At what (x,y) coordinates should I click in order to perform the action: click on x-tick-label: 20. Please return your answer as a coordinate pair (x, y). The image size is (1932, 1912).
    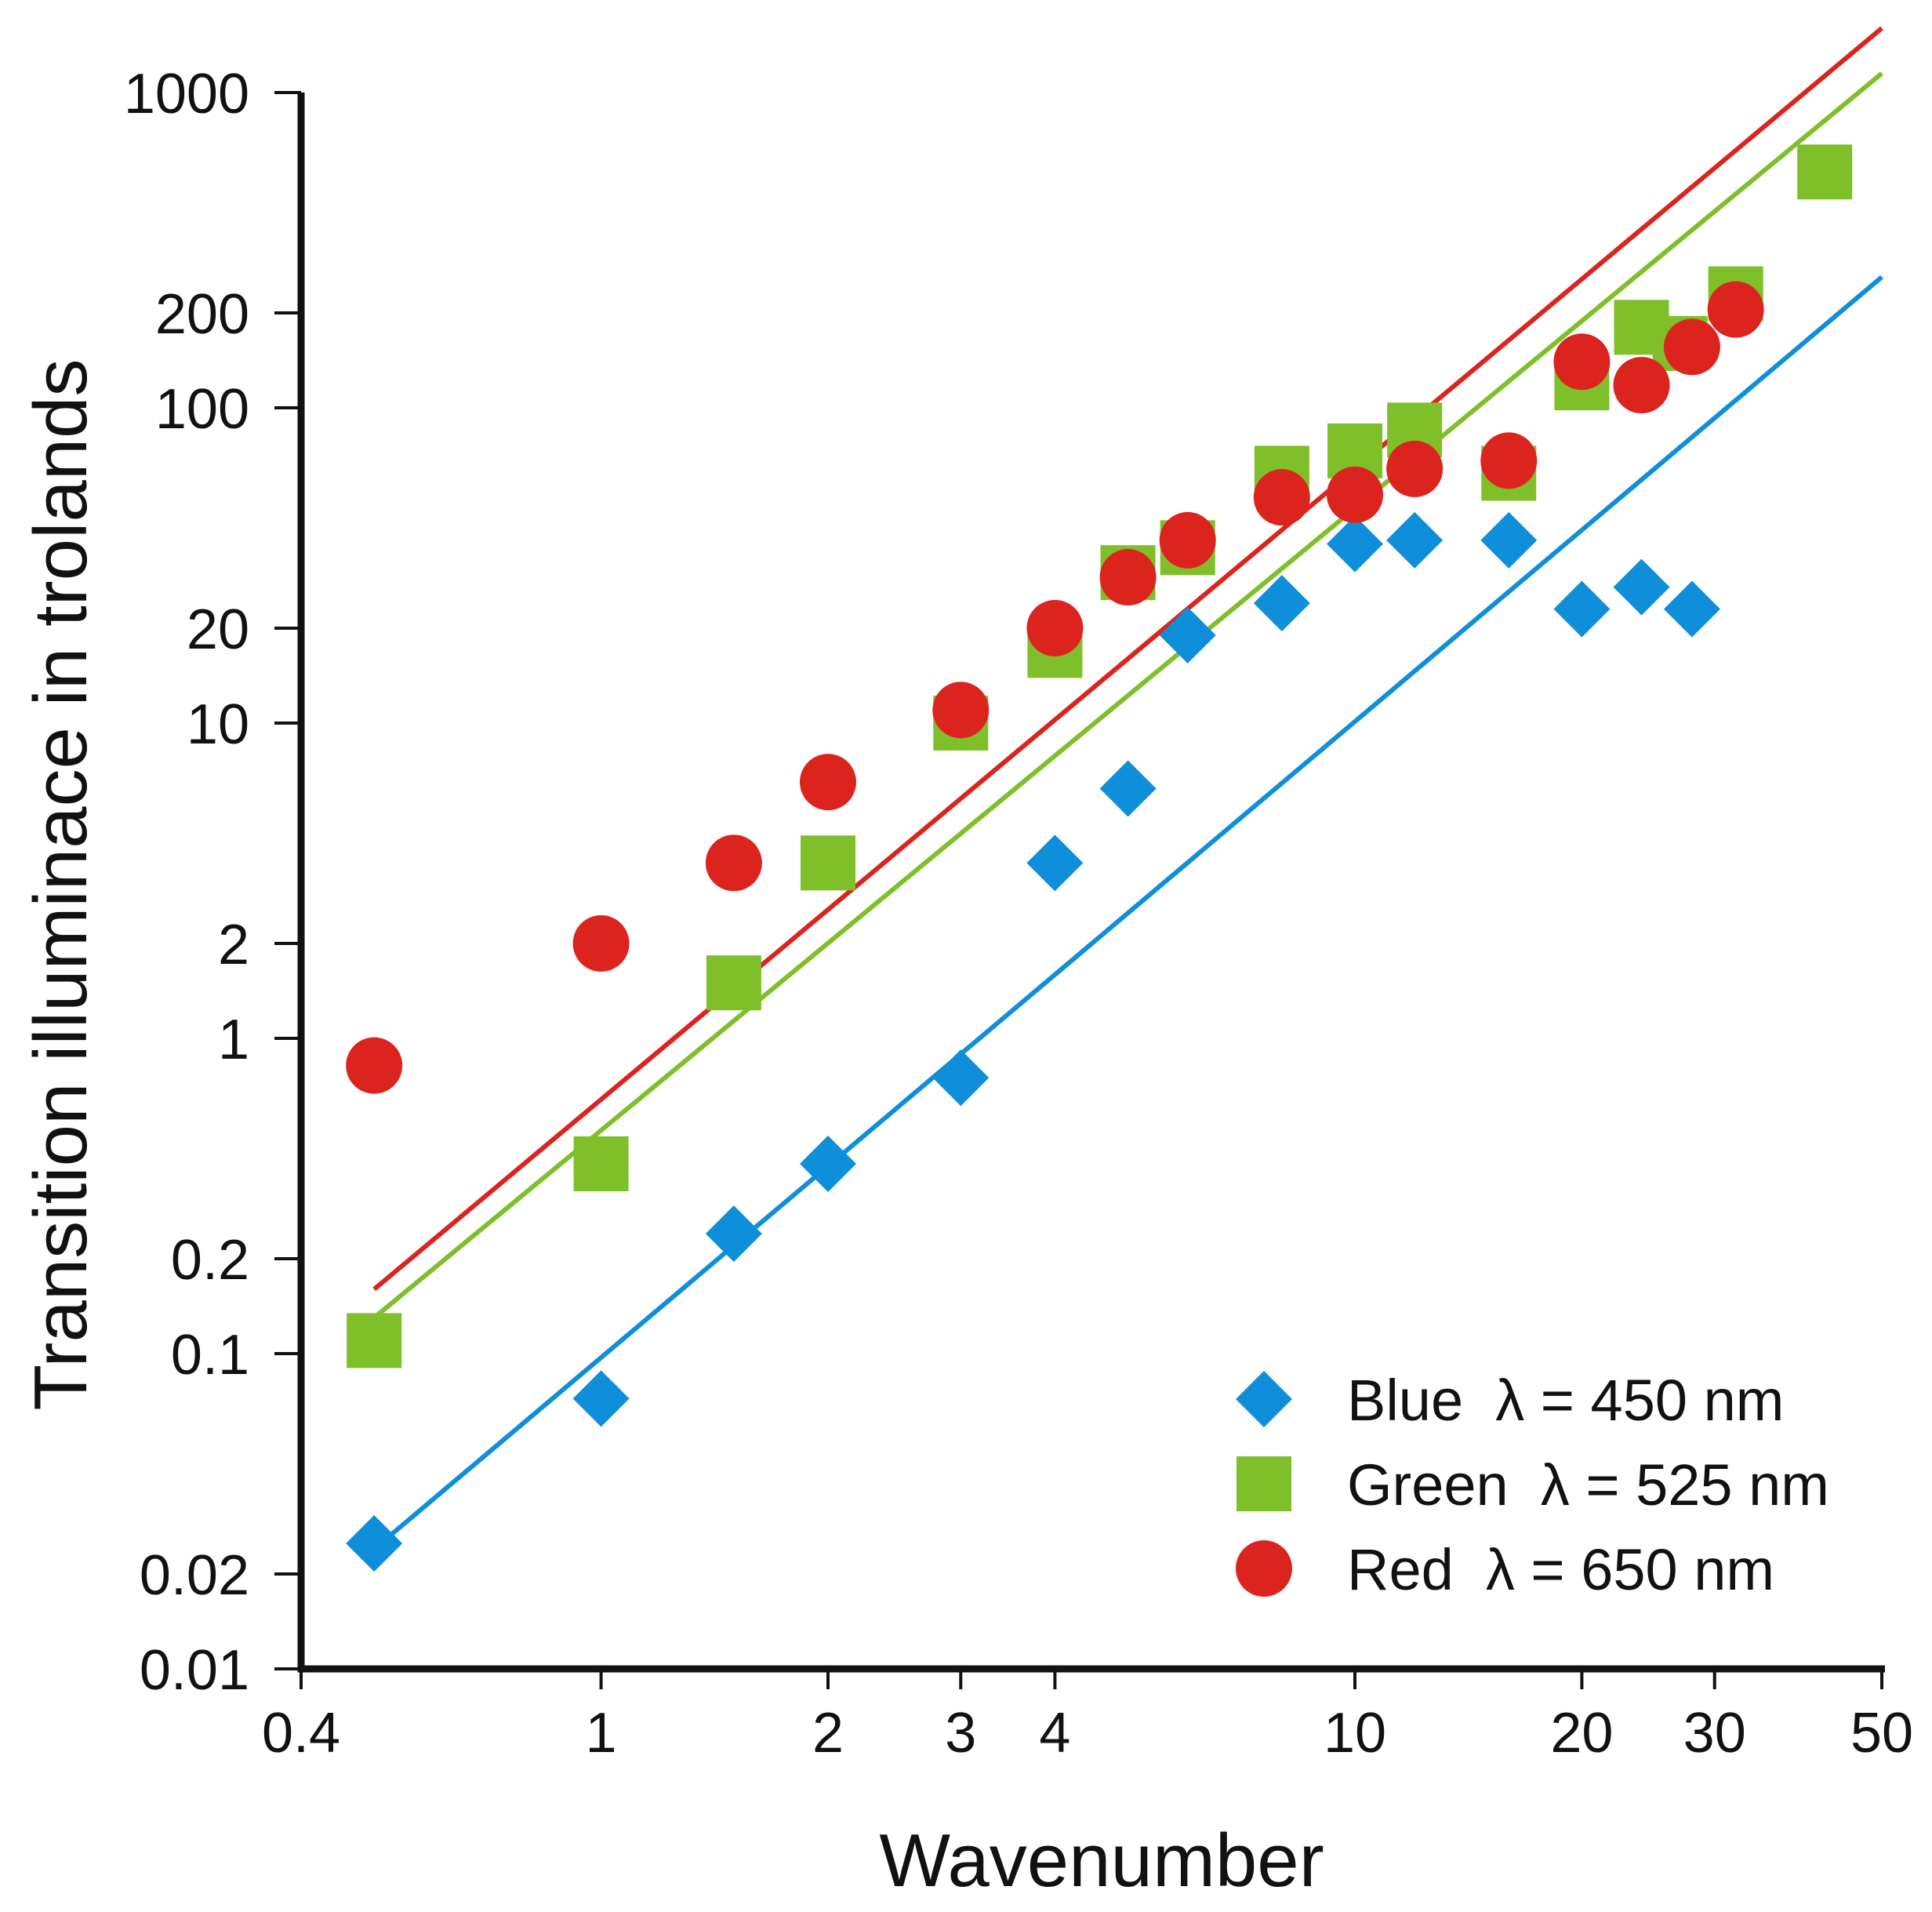
    Looking at the image, I should click on (1581, 1733).